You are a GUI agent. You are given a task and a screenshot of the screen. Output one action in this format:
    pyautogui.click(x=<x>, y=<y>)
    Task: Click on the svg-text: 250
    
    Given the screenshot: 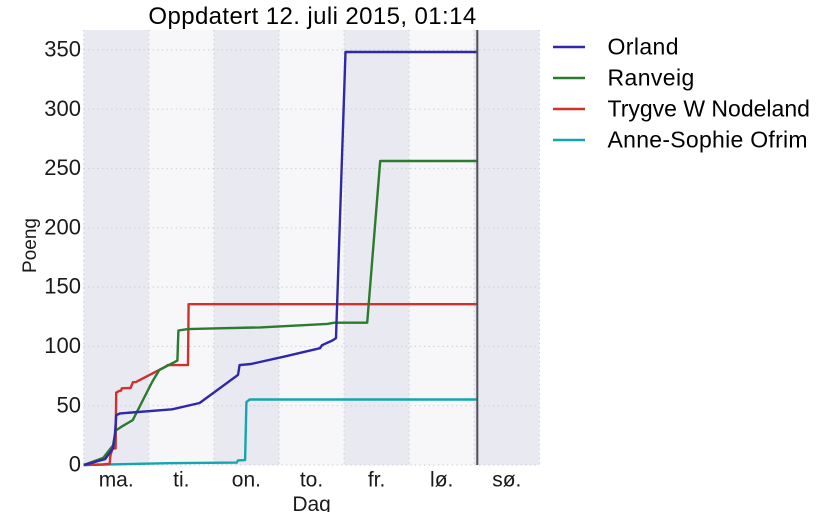 What is the action you would take?
    pyautogui.click(x=62, y=167)
    